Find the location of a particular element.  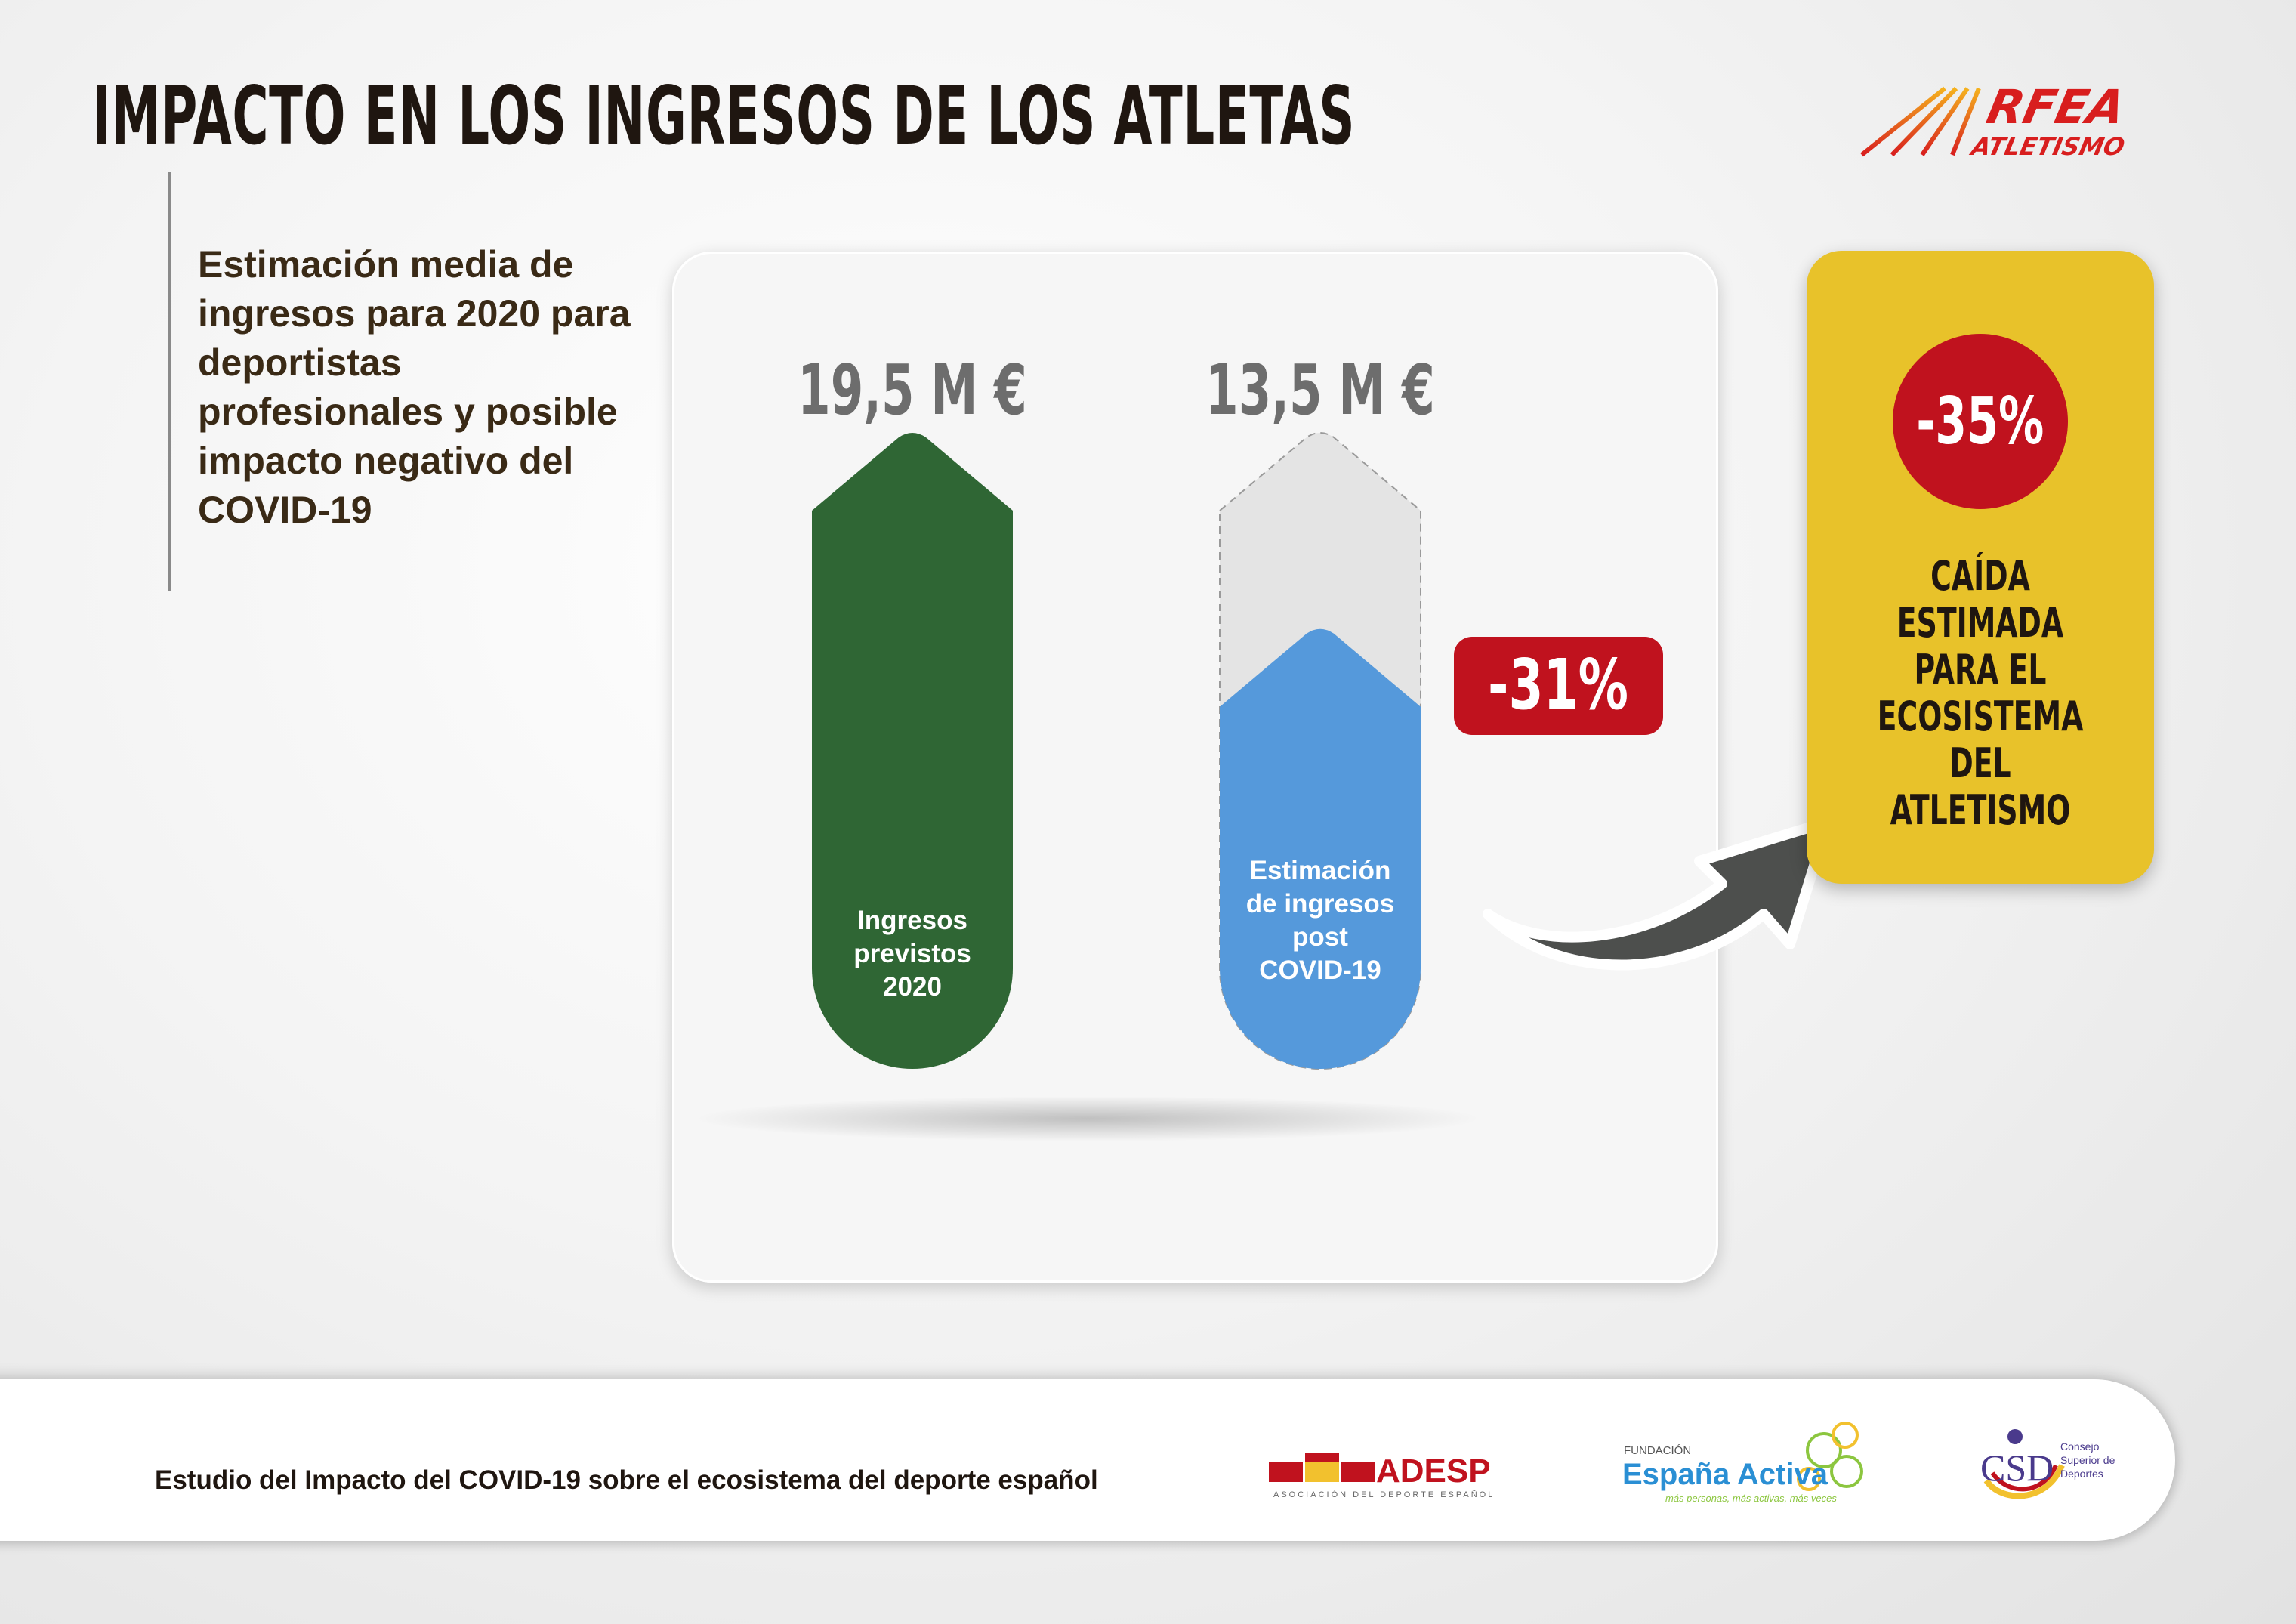

total-change-badge: -35% is located at coordinates (1980, 422).